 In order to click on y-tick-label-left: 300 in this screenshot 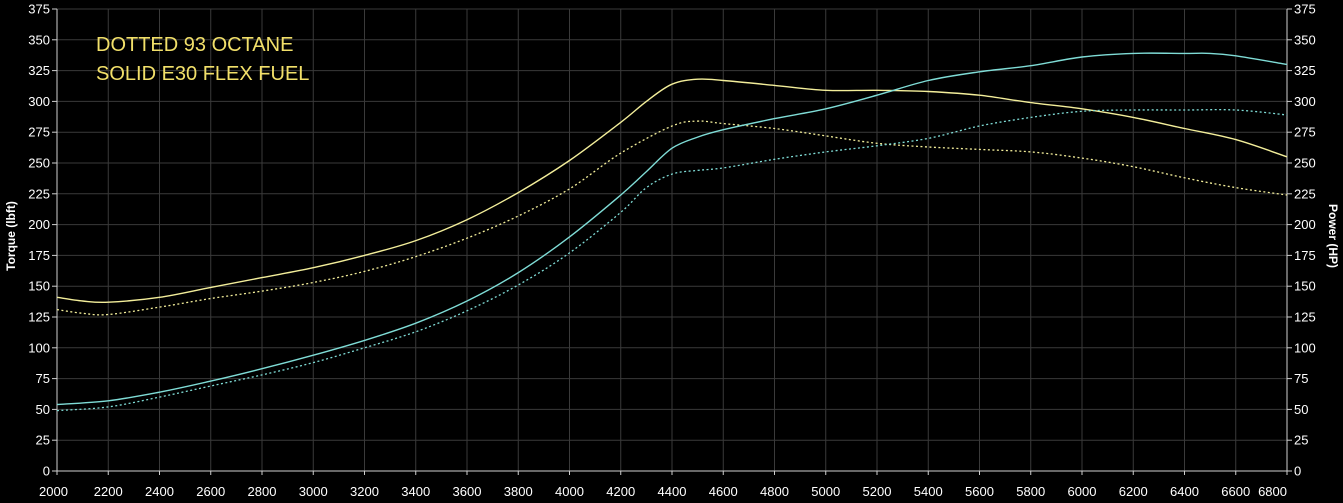, I will do `click(39, 101)`.